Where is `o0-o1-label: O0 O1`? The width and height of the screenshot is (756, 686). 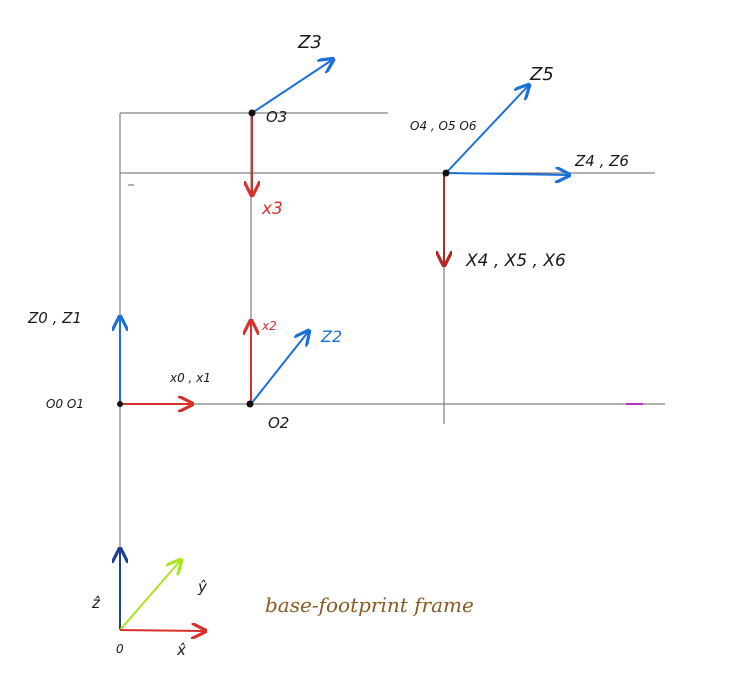
o0-o1-label: O0 O1 is located at coordinates (65, 404).